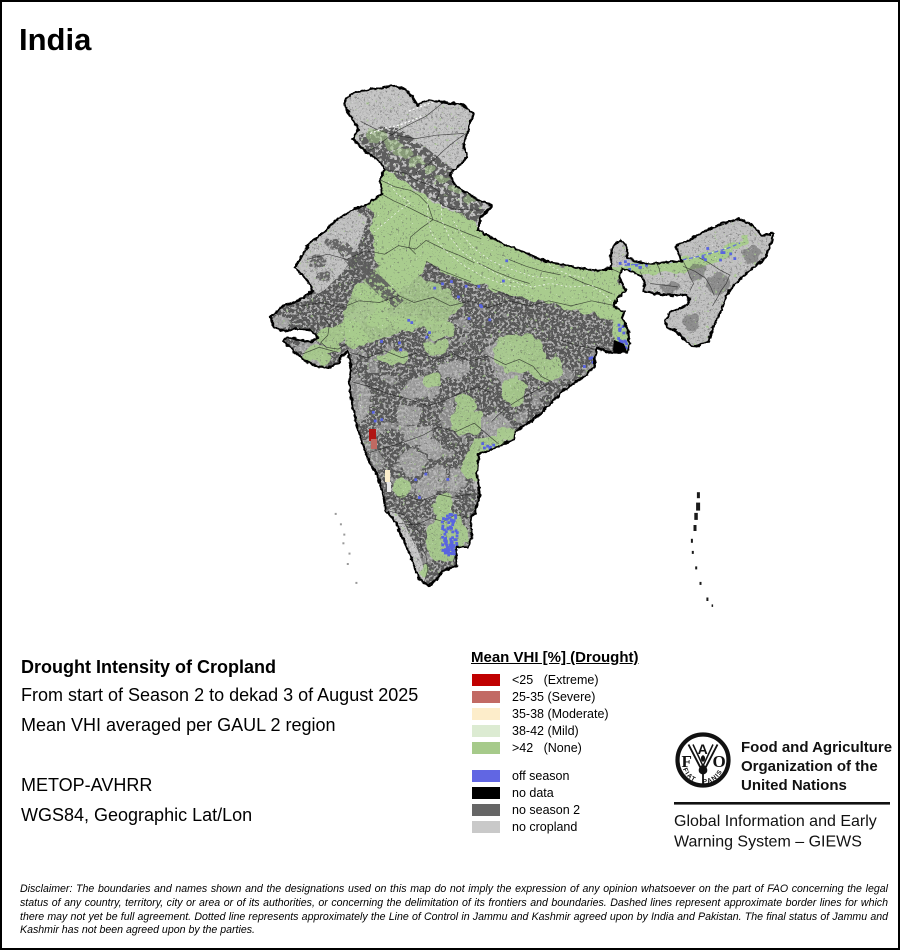  Describe the element at coordinates (687, 761) in the screenshot. I see `svg-text: F` at that location.